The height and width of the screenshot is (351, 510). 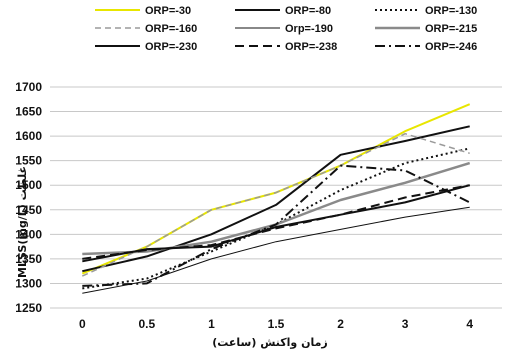 What do you see at coordinates (451, 29) in the screenshot?
I see `legend-label: ORP=-215` at bounding box center [451, 29].